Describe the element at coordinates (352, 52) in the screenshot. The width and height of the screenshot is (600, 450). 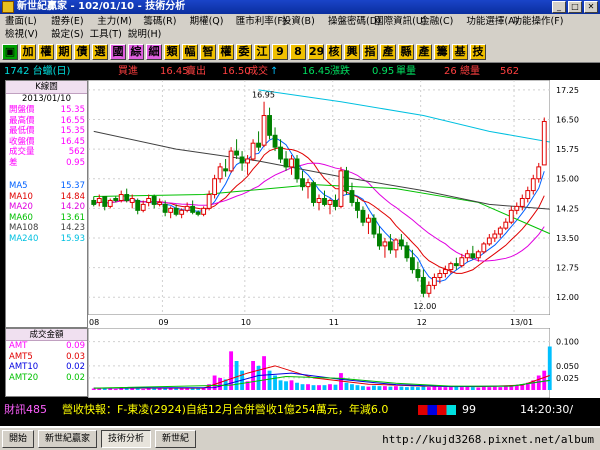
I see `toolbar-button-19: 興` at that location.